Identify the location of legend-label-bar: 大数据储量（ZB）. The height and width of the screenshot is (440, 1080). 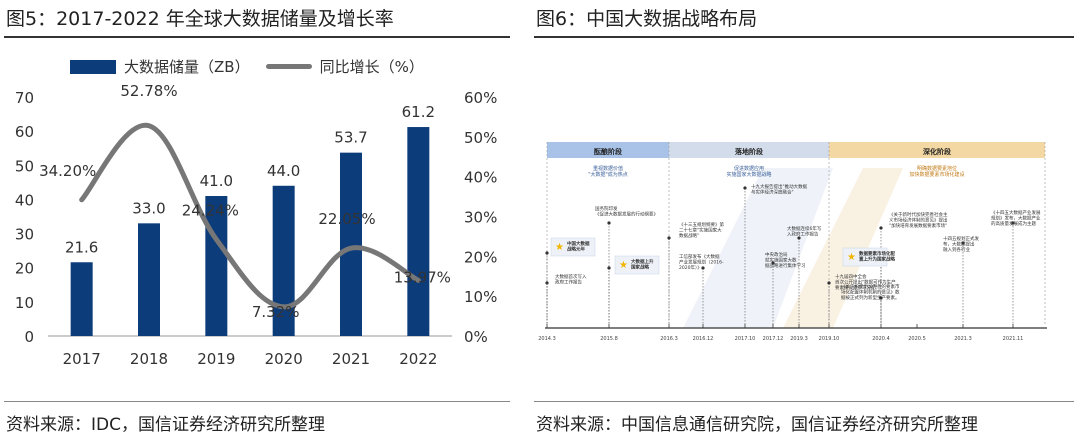
(187, 67).